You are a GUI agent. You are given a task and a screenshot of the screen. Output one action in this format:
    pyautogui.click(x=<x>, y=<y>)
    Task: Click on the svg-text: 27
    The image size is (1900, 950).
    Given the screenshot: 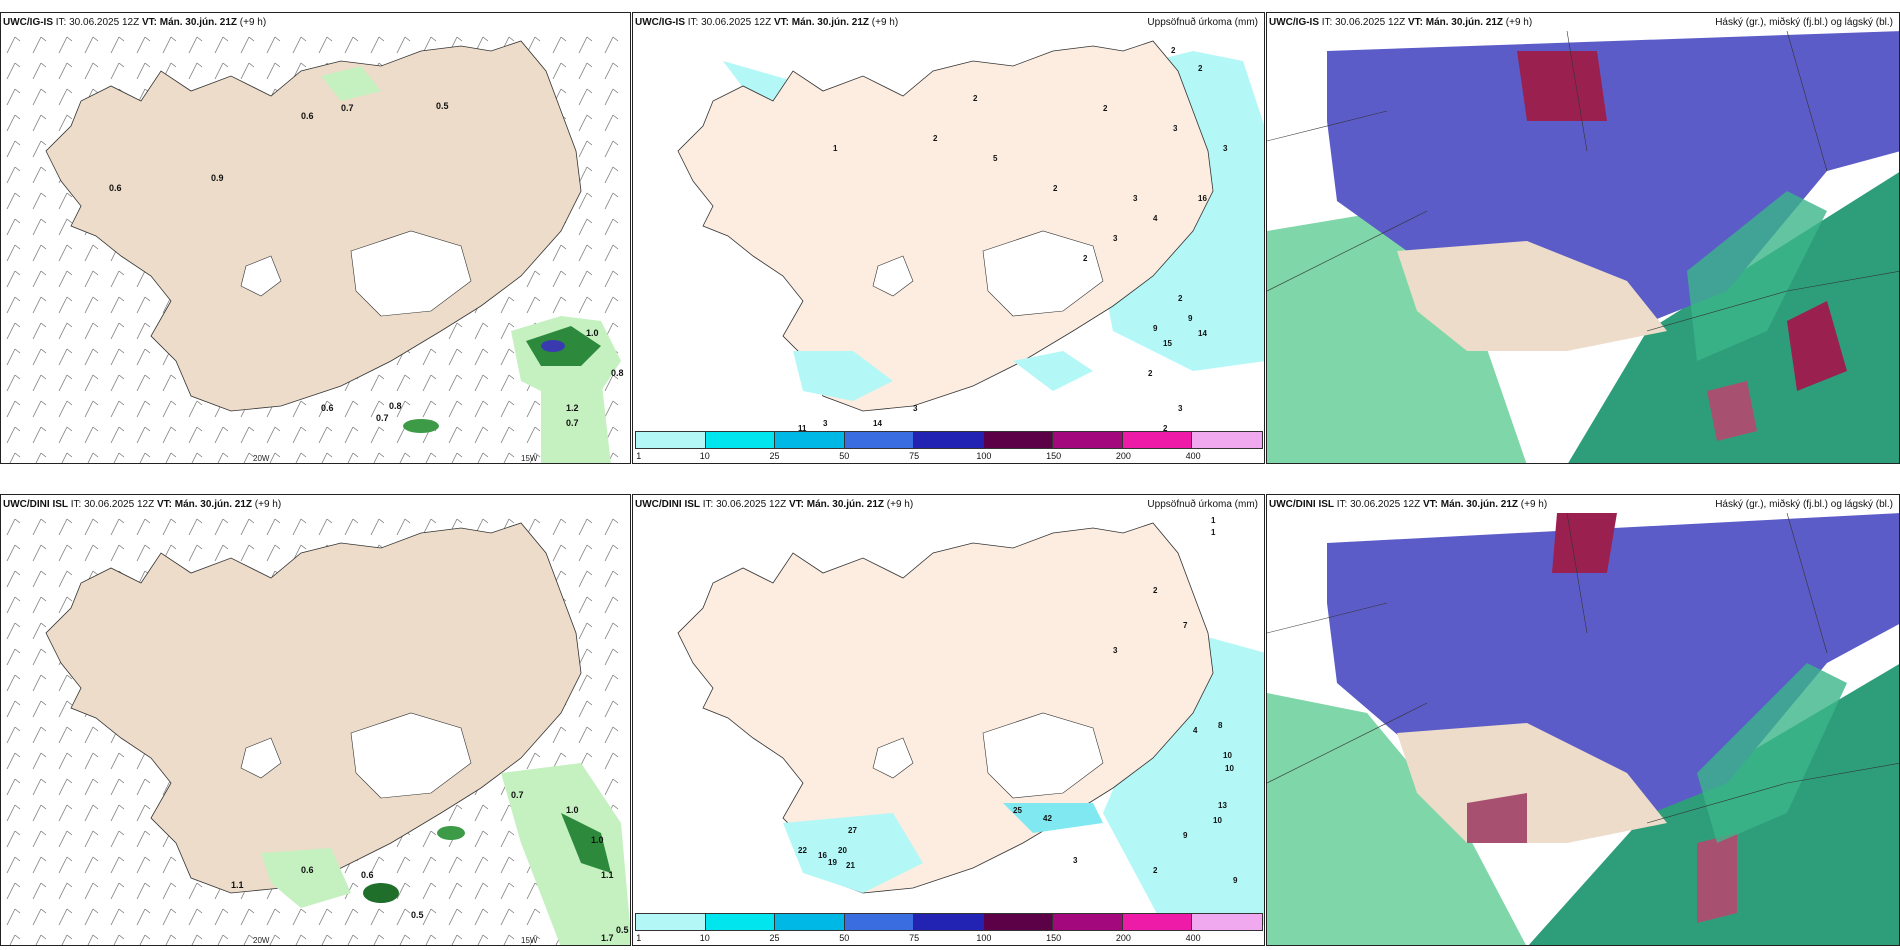 What is the action you would take?
    pyautogui.click(x=852, y=830)
    